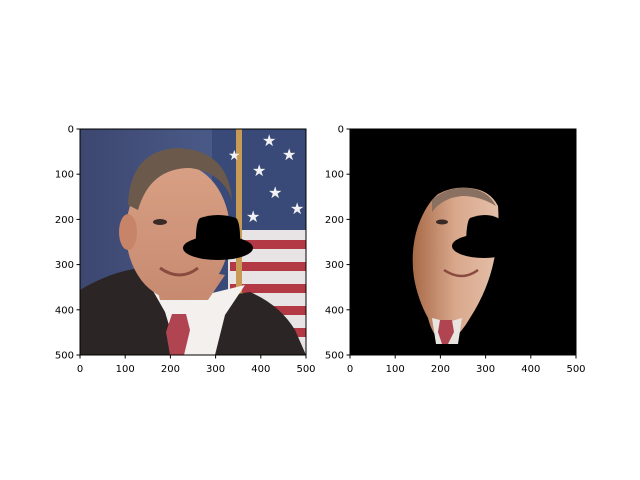 The height and width of the screenshot is (480, 640). I want to click on left-panel-xtick-label: 500, so click(305, 369).